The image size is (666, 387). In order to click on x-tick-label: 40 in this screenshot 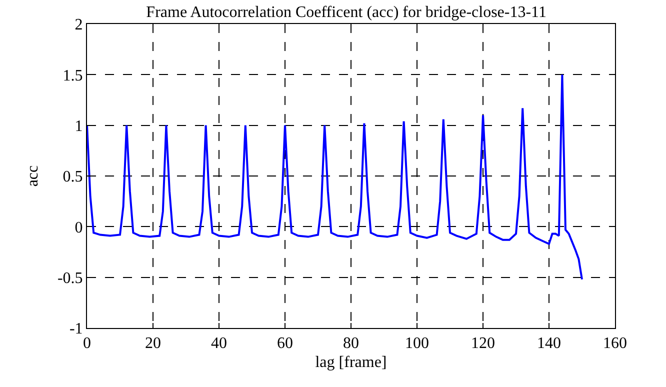, I will do `click(219, 343)`.